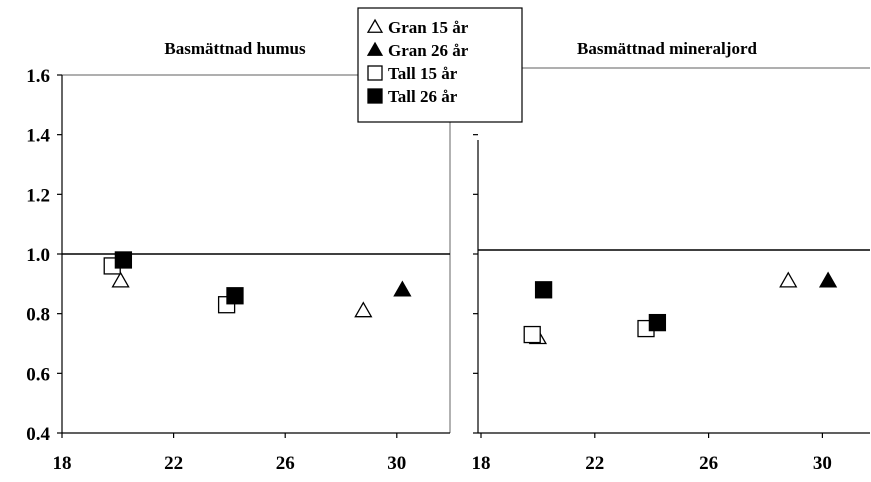 This screenshot has width=871, height=482. What do you see at coordinates (38, 136) in the screenshot?
I see `y-tick-label: 1.4` at bounding box center [38, 136].